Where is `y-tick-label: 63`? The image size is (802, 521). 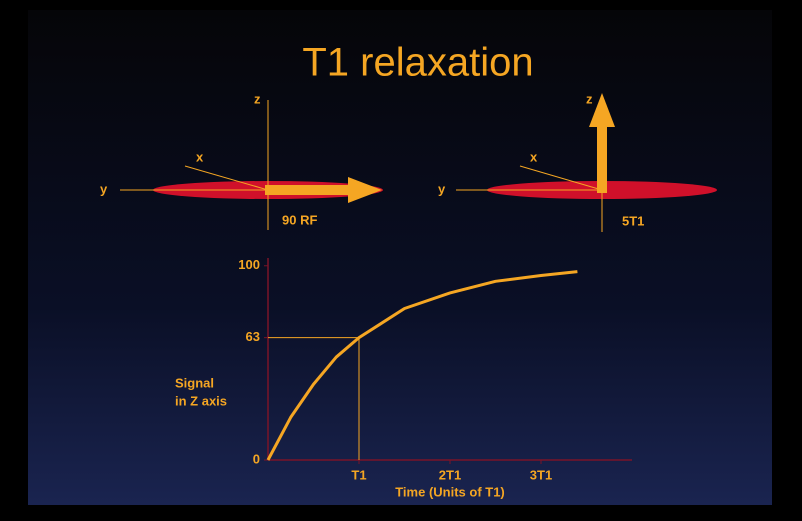 y-tick-label: 63 is located at coordinates (253, 336).